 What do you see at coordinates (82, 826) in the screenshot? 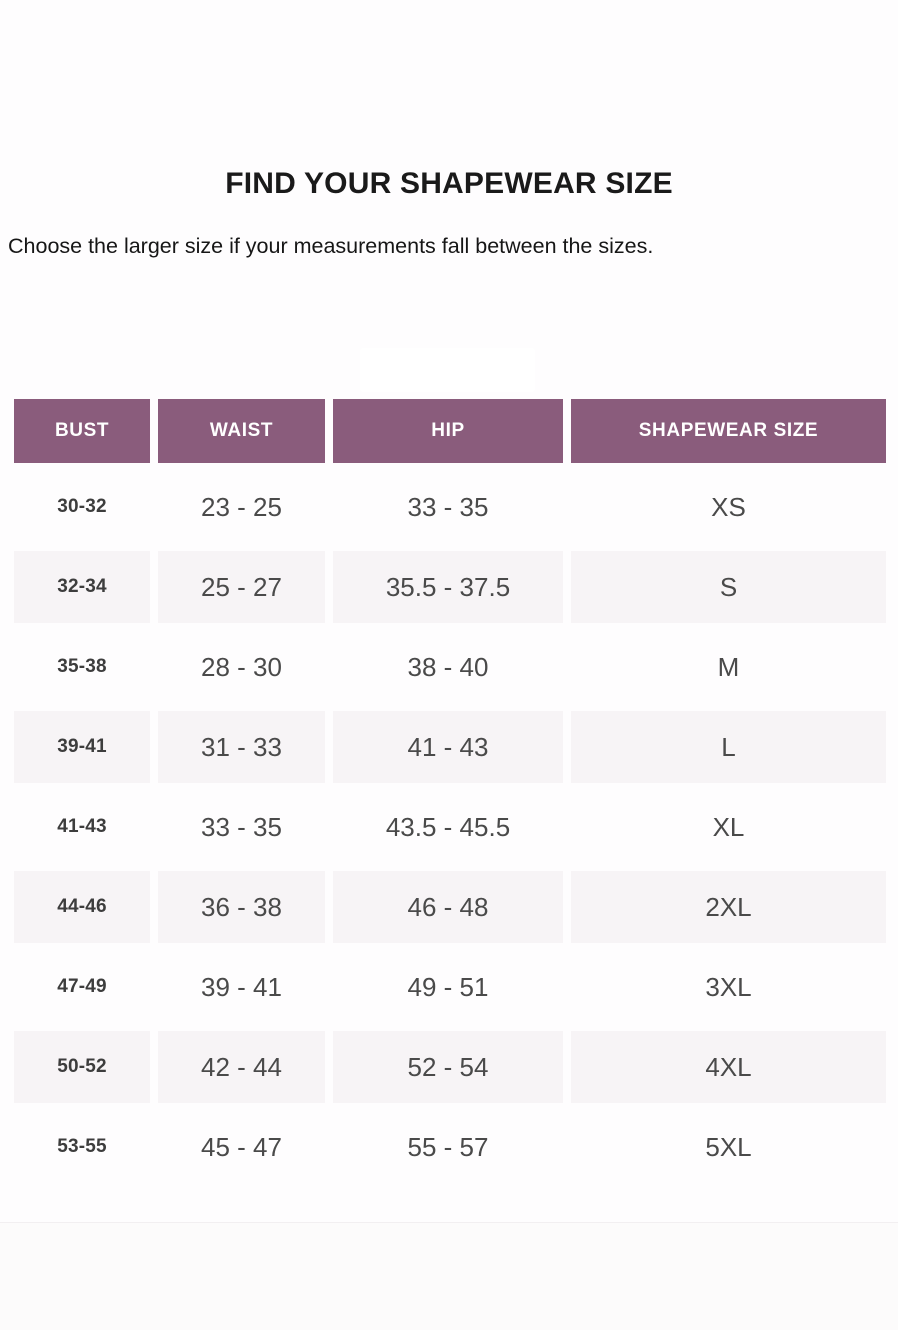
I see `bust-cell: 41-43` at bounding box center [82, 826].